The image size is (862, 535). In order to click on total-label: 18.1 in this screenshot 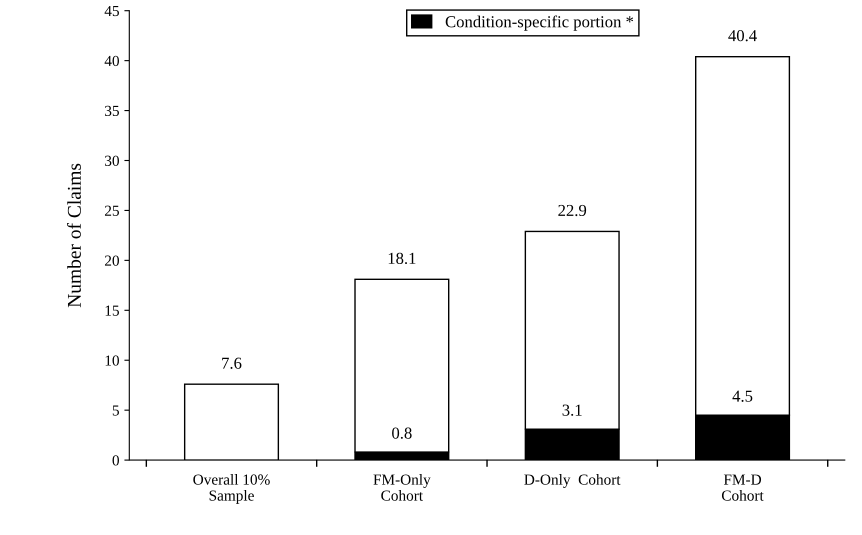, I will do `click(402, 258)`.